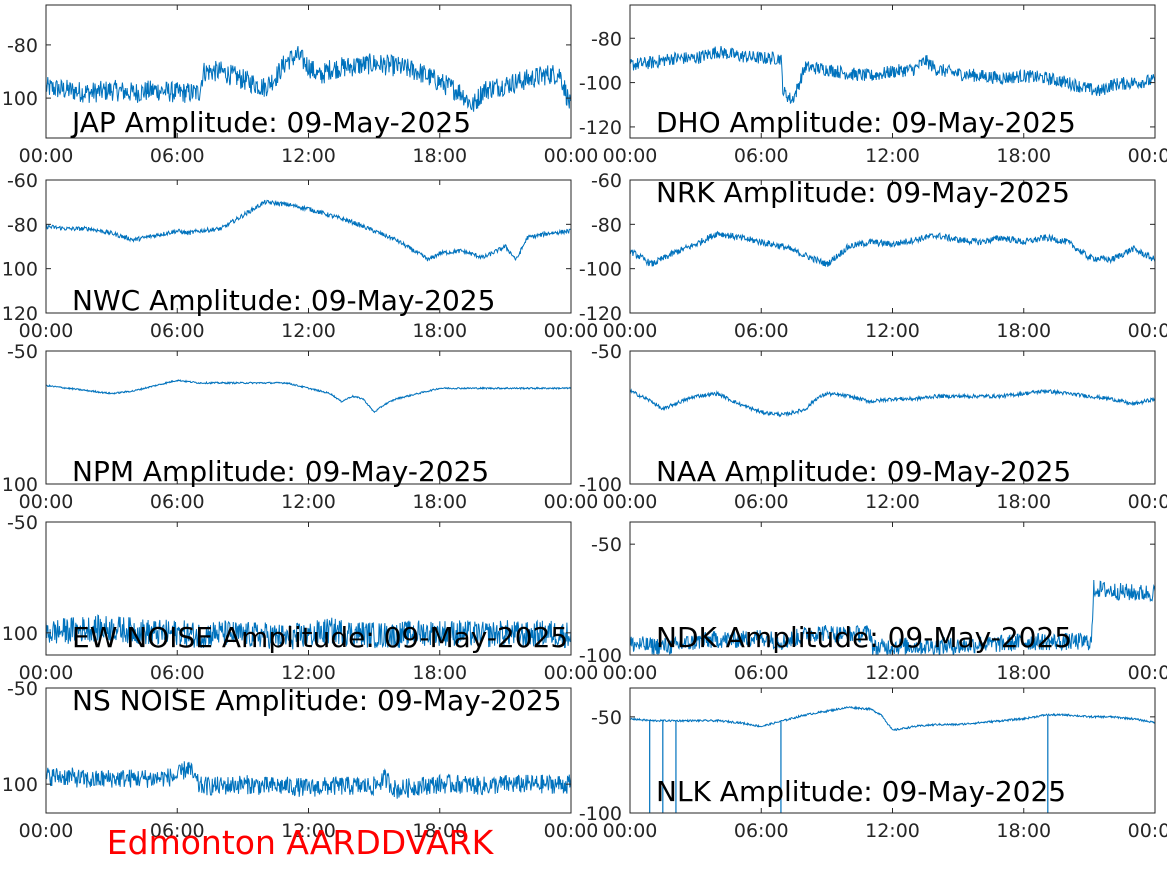 This screenshot has height=875, width=1167. What do you see at coordinates (317, 700) in the screenshot?
I see `panel-title: NS NOISE Amplitude: 09-May-2025` at bounding box center [317, 700].